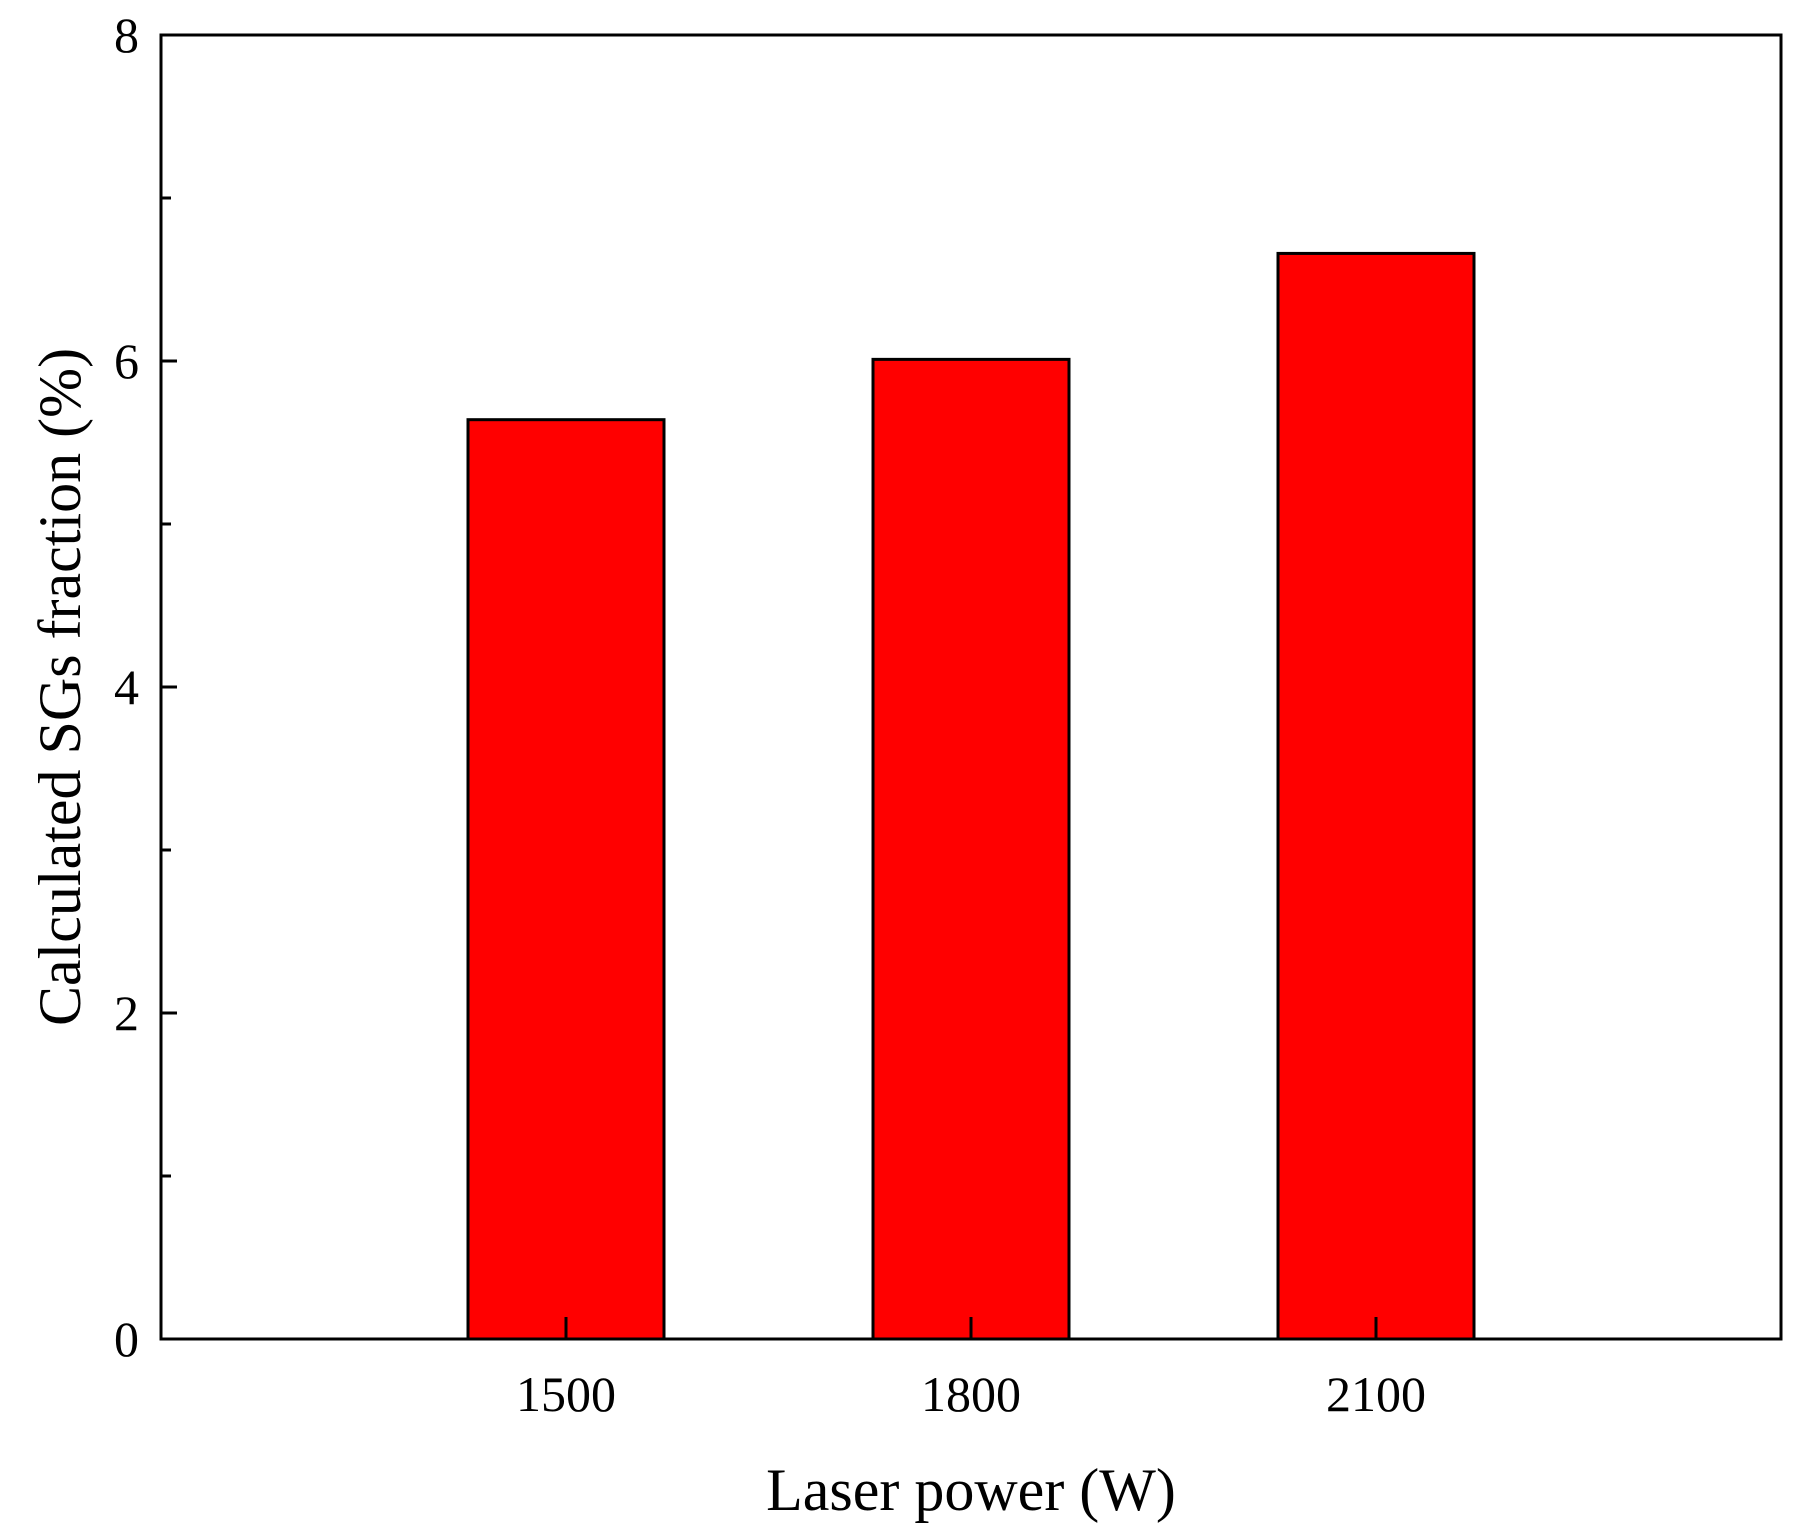 The width and height of the screenshot is (1795, 1536). Describe the element at coordinates (971, 1328) in the screenshot. I see `x-axis-ticks` at that location.